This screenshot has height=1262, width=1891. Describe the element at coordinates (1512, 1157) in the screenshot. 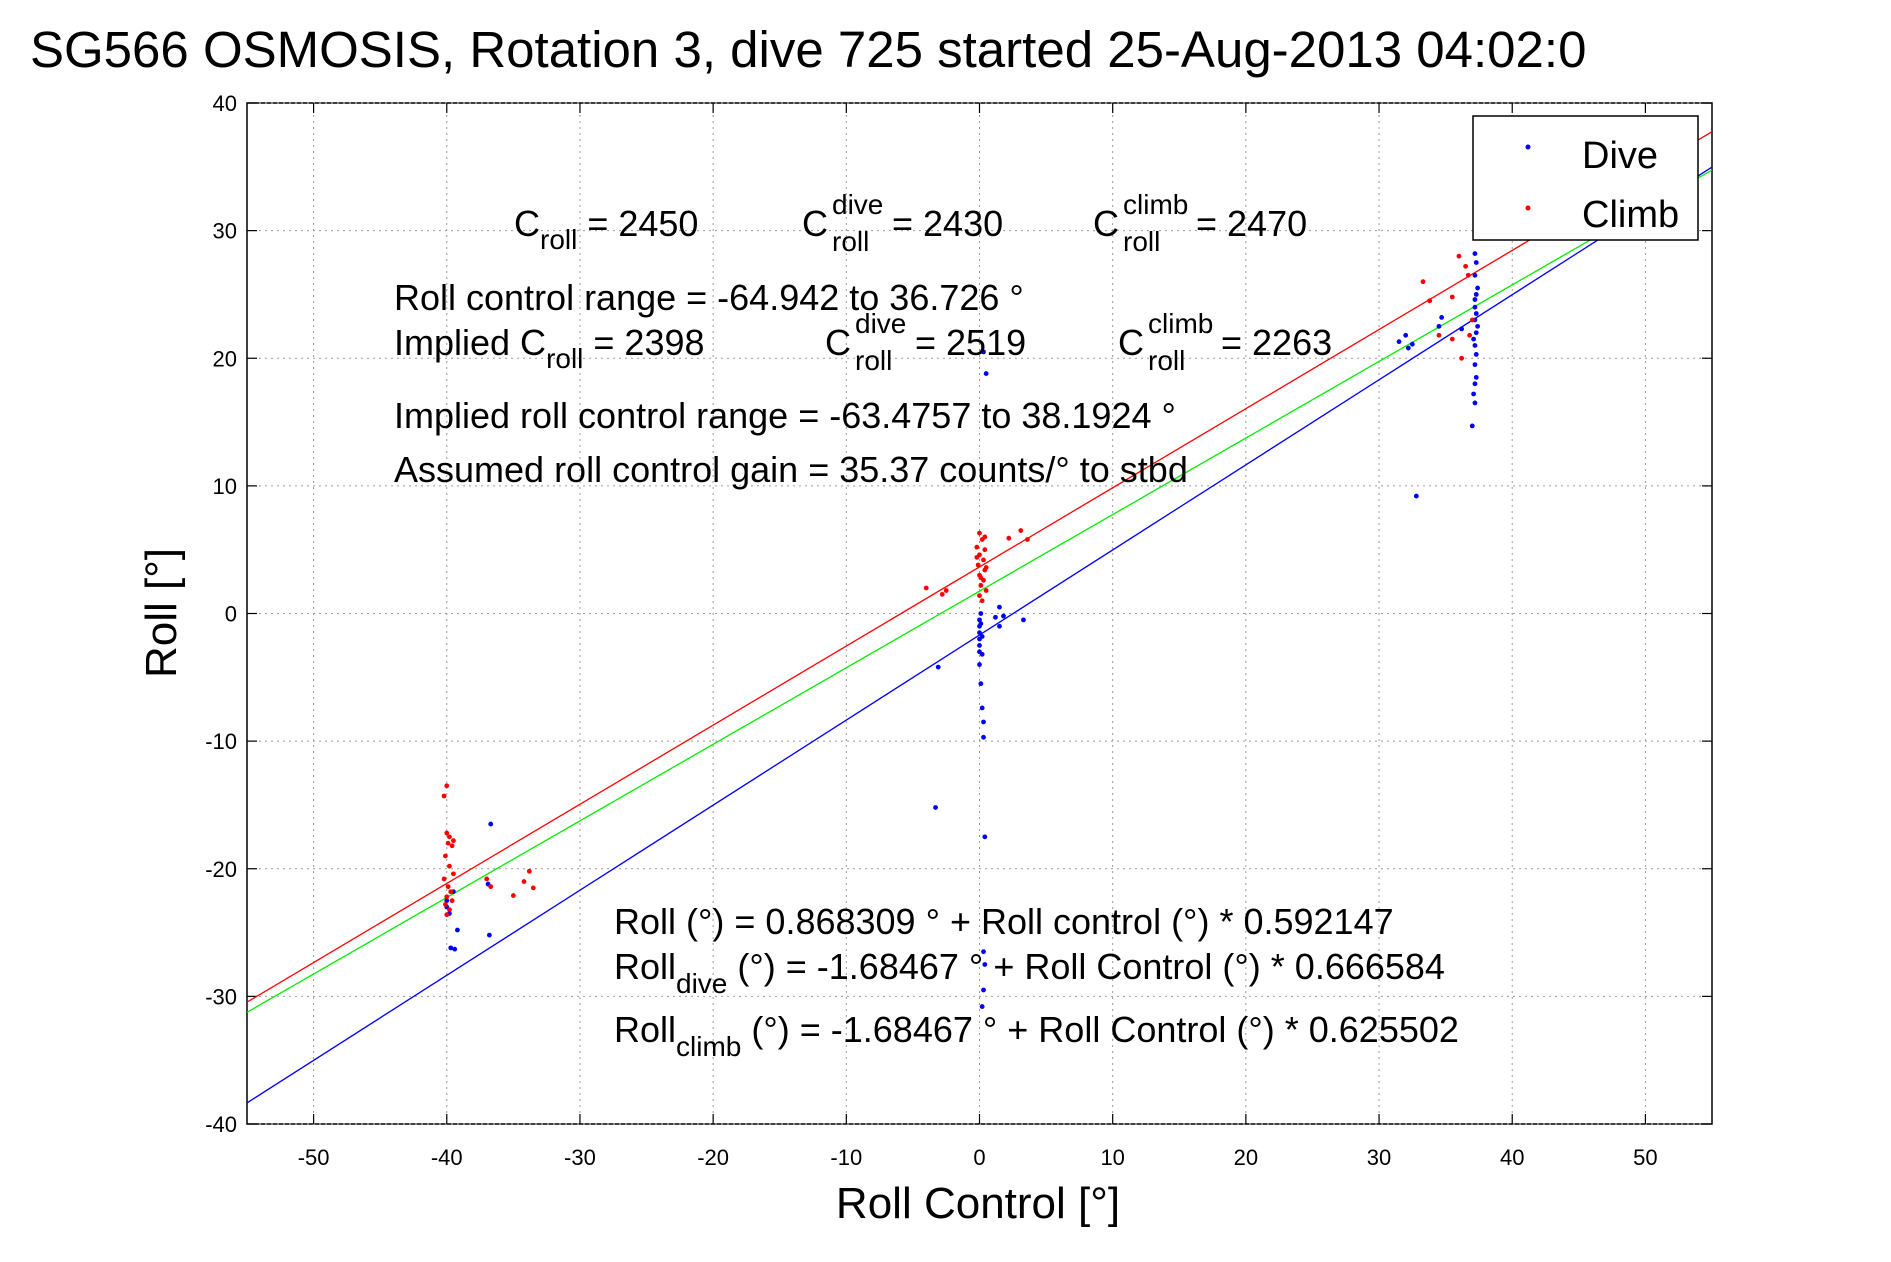

I see `x-tick-label: 40` at that location.